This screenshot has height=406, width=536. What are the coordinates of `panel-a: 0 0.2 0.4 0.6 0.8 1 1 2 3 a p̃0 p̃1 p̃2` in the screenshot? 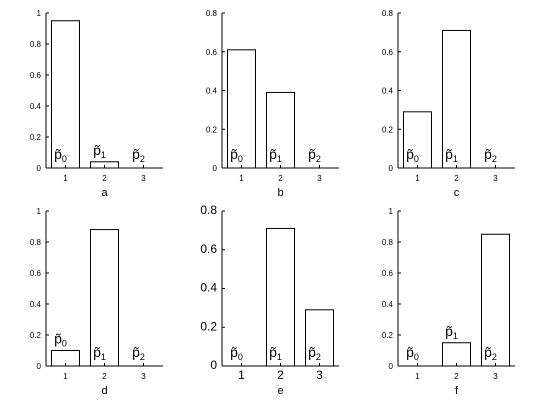 It's located at (96, 104).